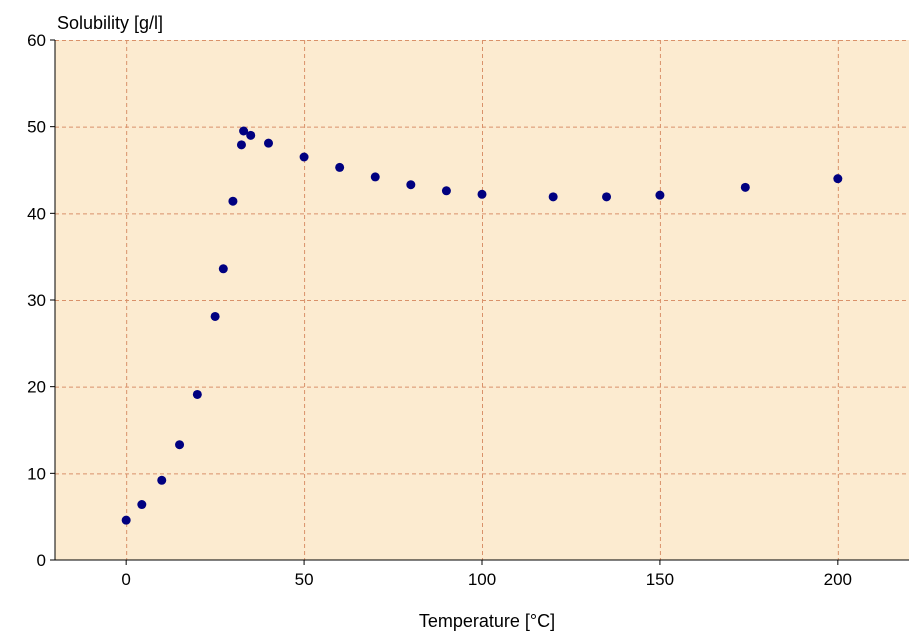 The image size is (913, 640). I want to click on x-axis-title: Temperature [°C], so click(487, 621).